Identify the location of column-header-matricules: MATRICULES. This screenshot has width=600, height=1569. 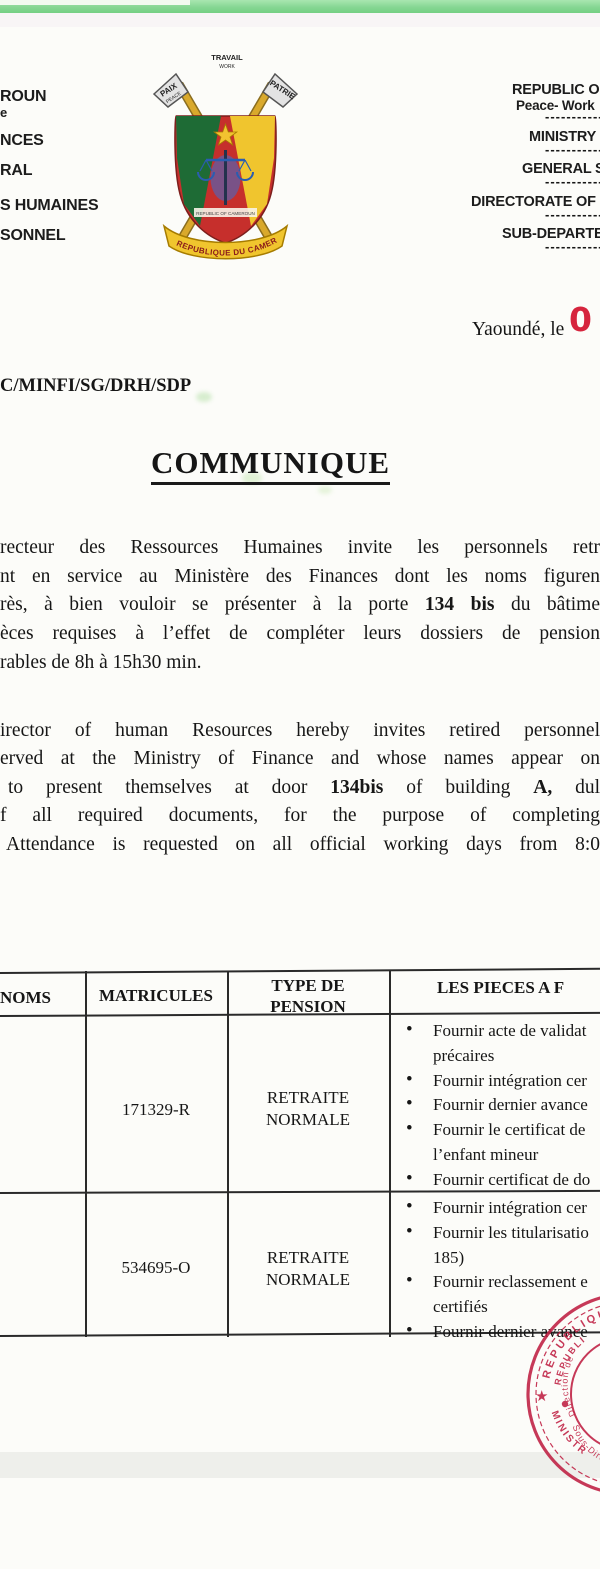
(156, 995).